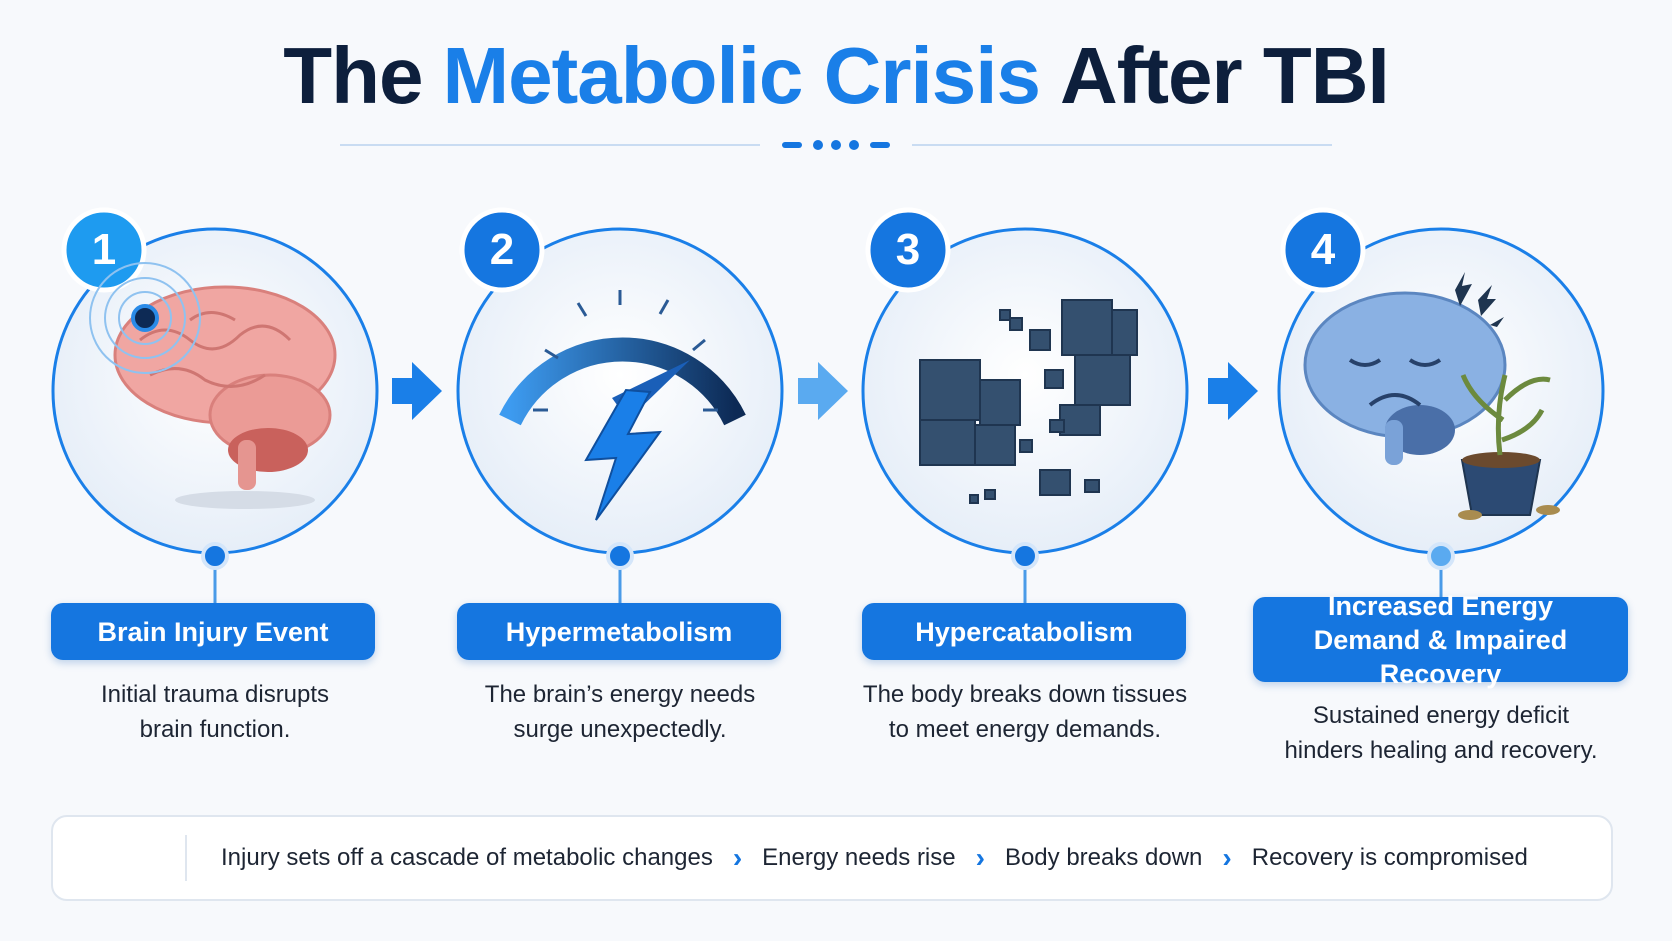 Image resolution: width=1672 pixels, height=941 pixels. I want to click on title-part: The, so click(353, 75).